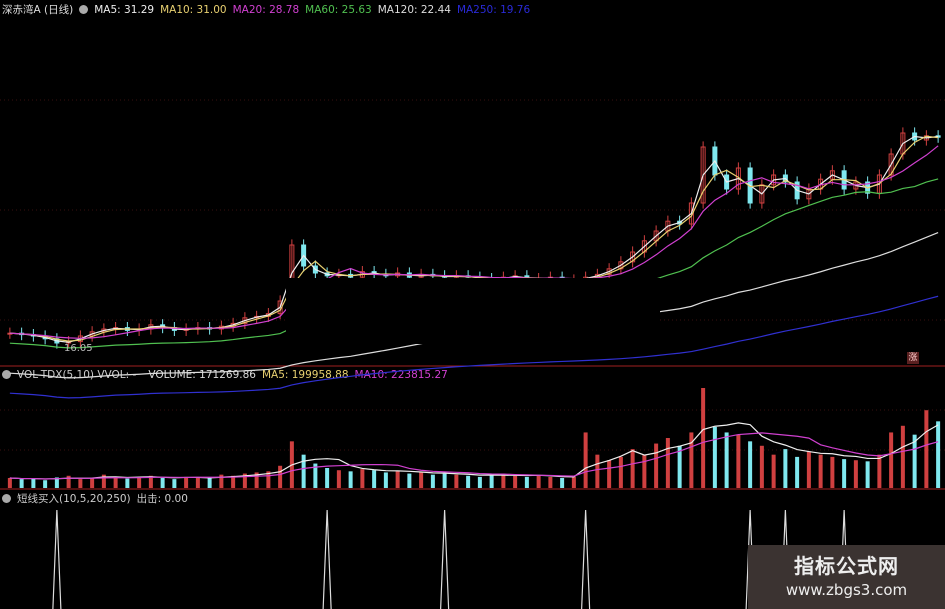  What do you see at coordinates (913, 358) in the screenshot?
I see `status-badge: 涨` at bounding box center [913, 358].